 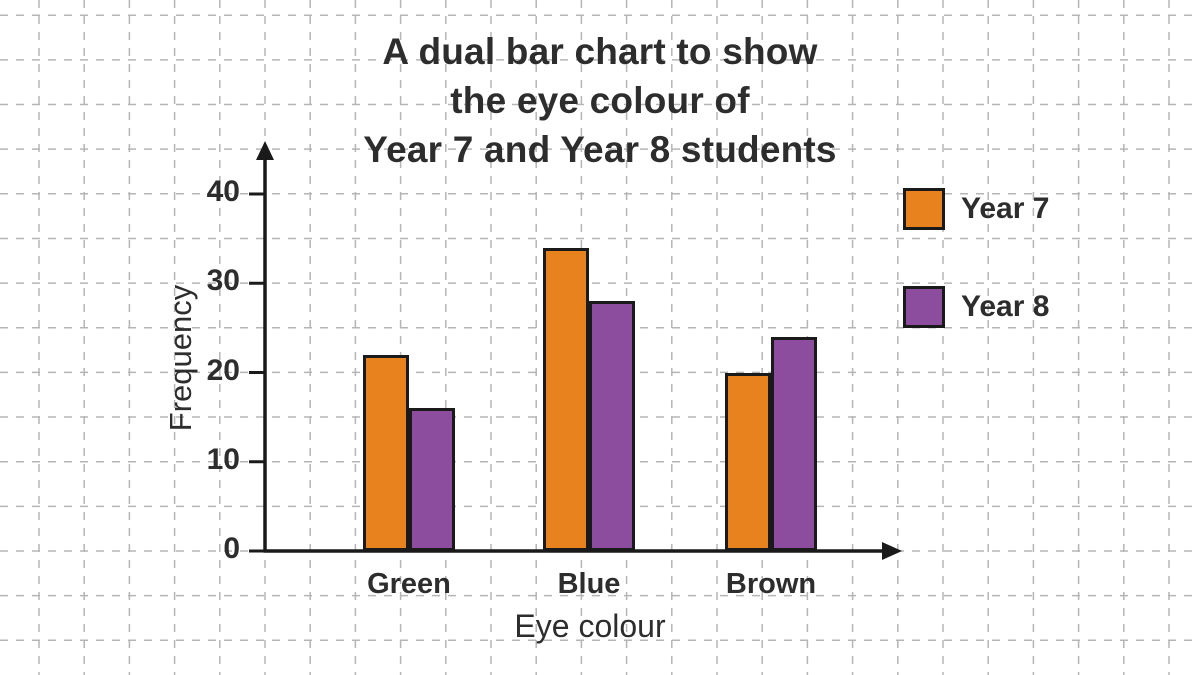 I want to click on legend-label-year-7: Year 7, so click(x=1005, y=208).